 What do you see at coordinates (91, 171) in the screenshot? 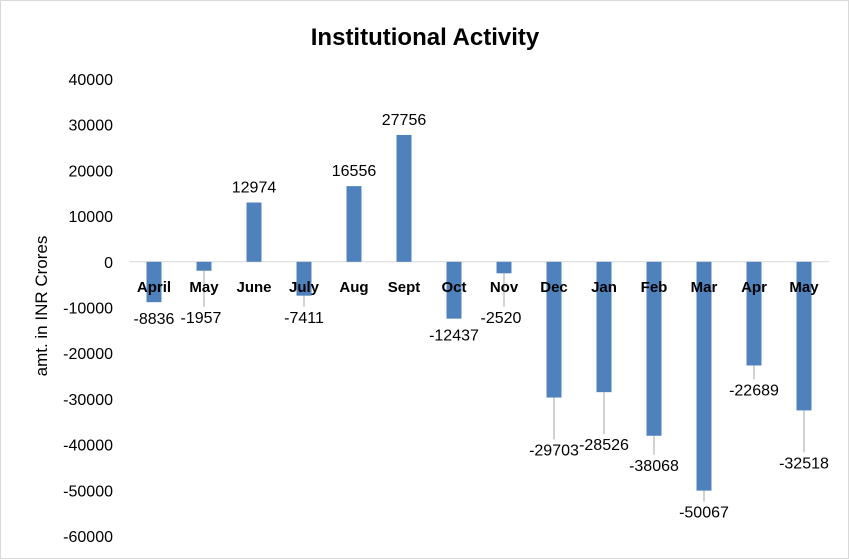
I see `y-tick-label: 20000` at bounding box center [91, 171].